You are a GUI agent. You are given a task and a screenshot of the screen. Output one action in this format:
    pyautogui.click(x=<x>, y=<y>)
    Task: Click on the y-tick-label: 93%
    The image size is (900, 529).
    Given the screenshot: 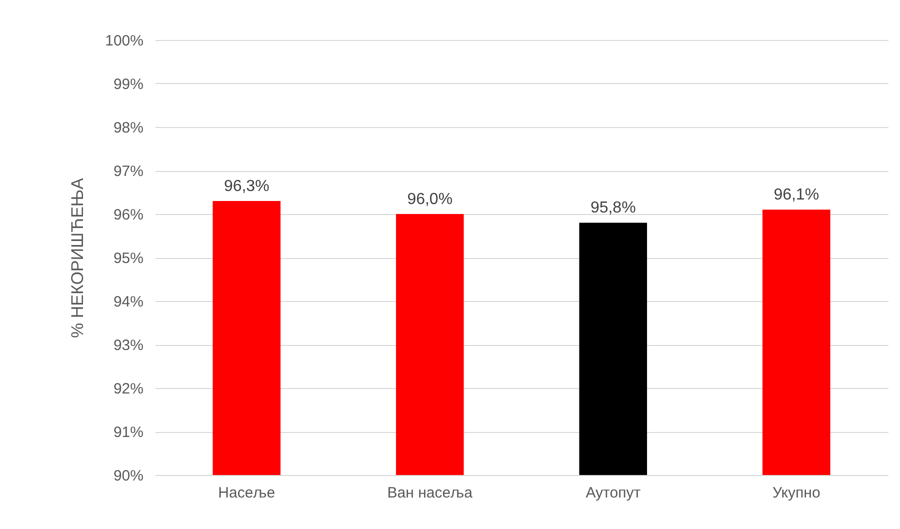 What is the action you would take?
    pyautogui.click(x=128, y=345)
    